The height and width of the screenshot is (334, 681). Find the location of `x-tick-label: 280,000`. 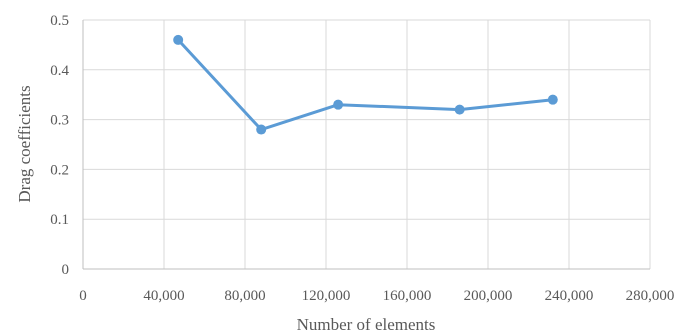

x-tick-label: 280,000 is located at coordinates (650, 296).